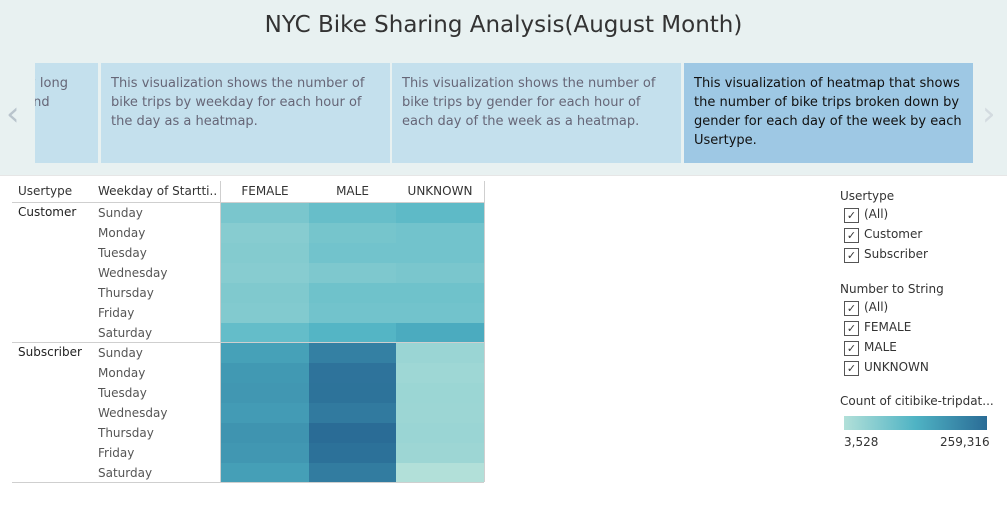  I want to click on story-point-text-line: w long, so click(51, 83).